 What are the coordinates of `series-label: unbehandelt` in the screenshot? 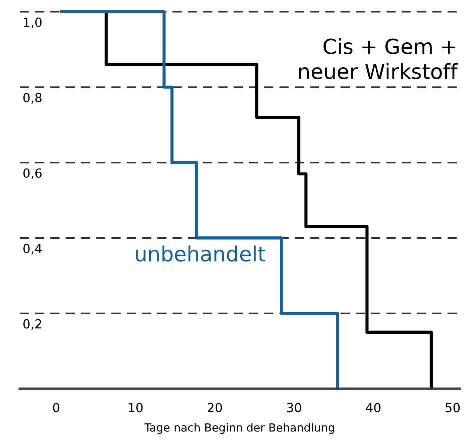 It's located at (201, 254).